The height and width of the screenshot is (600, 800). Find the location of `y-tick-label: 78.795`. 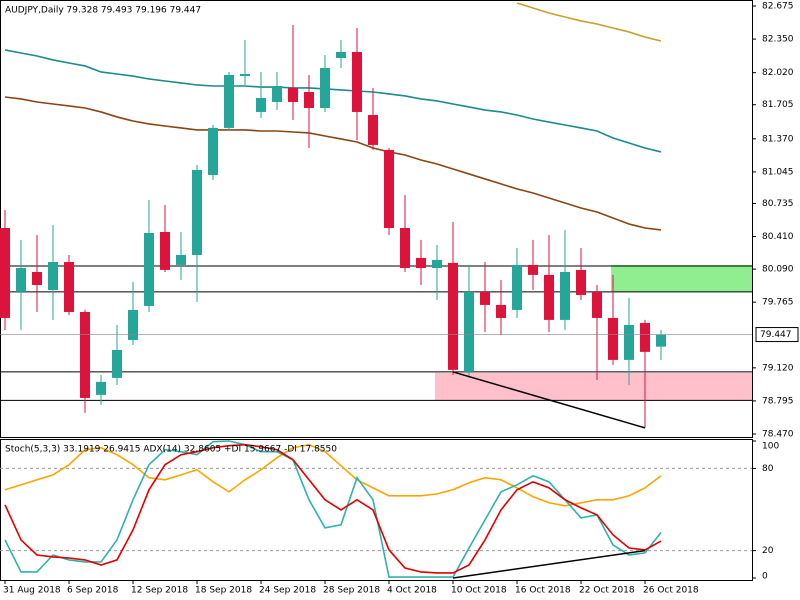

y-tick-label: 78.795 is located at coordinates (778, 401).